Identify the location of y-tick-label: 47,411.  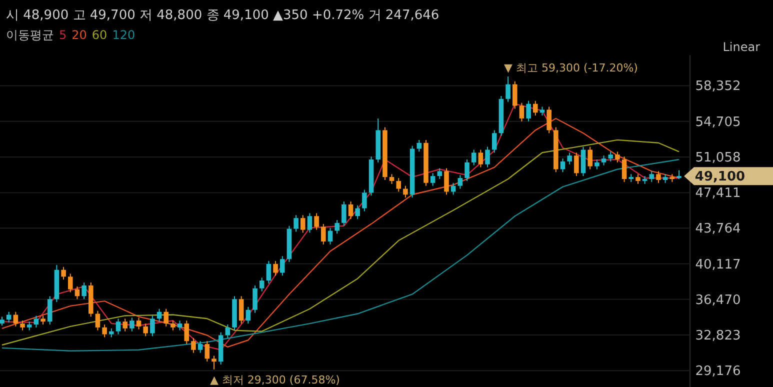
(718, 194).